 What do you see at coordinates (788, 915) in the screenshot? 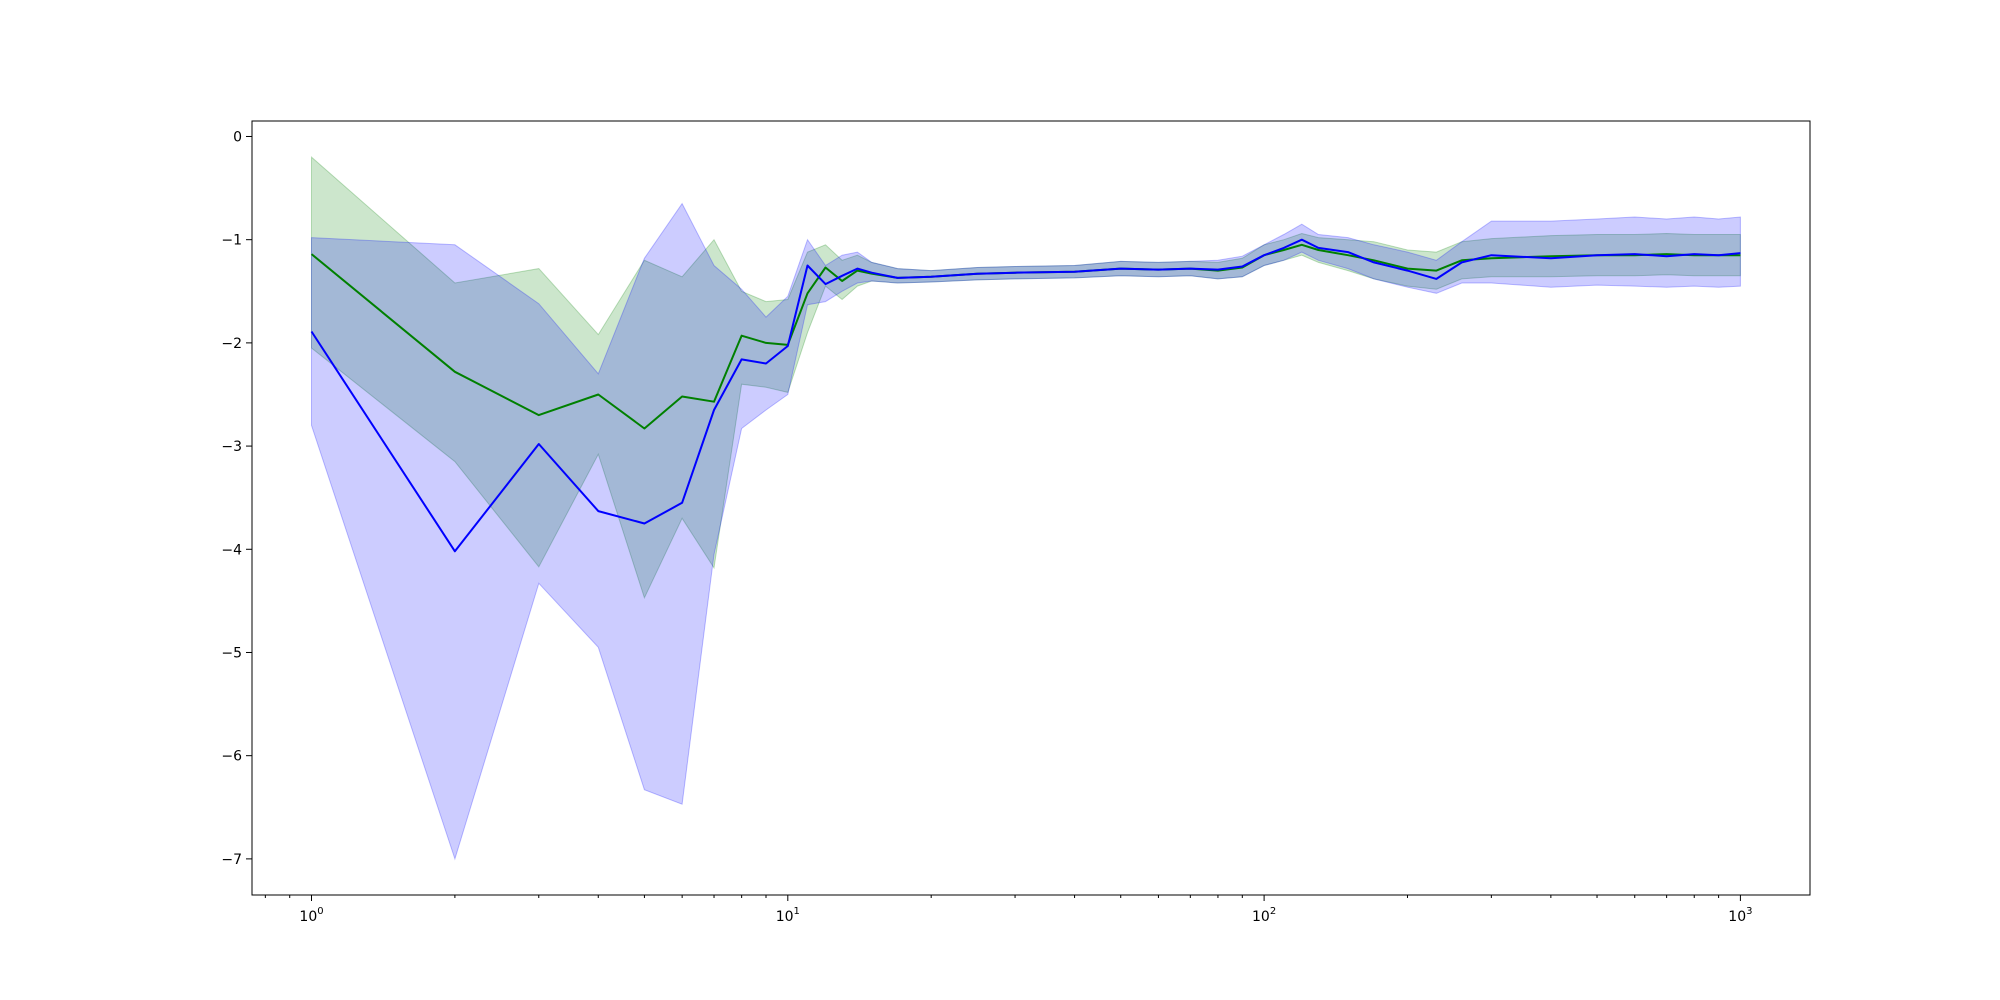
I see `x-tick-label: 10¹` at bounding box center [788, 915].